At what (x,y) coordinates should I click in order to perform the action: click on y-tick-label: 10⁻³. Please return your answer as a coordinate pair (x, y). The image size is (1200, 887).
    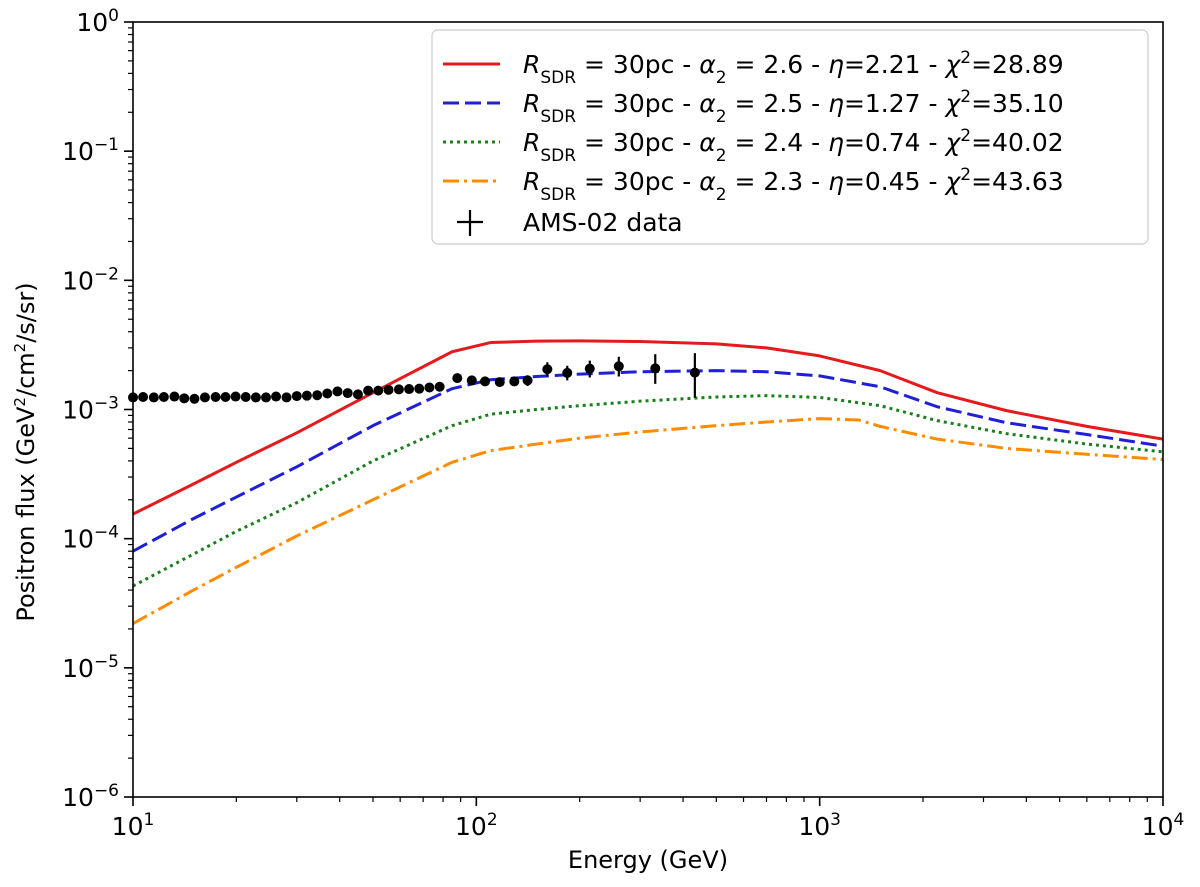
    Looking at the image, I should click on (90, 409).